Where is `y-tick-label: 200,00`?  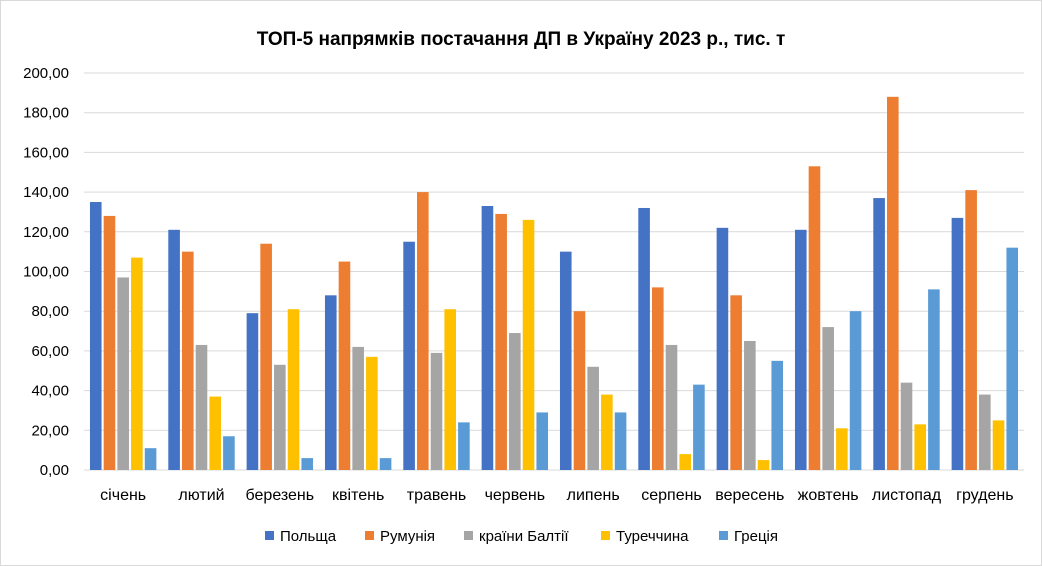 y-tick-label: 200,00 is located at coordinates (46, 73).